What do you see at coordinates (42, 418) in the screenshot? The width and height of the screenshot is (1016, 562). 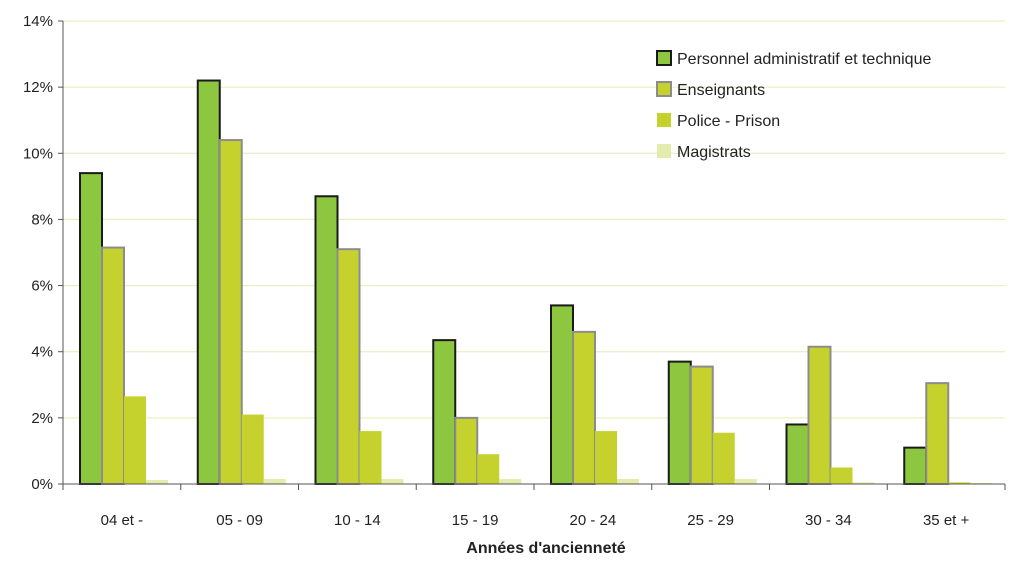 I see `y-tick-label: 2%` at bounding box center [42, 418].